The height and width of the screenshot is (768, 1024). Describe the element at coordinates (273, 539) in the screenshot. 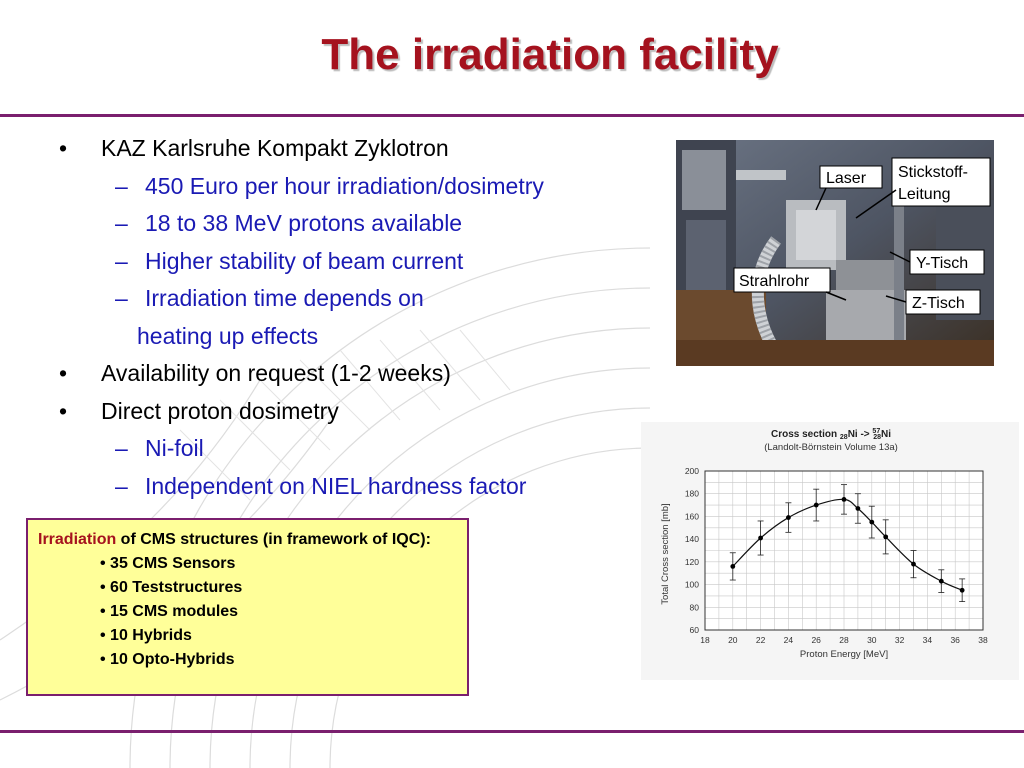

I see `info-box-lead: of CMS structures (in framework of IQC):` at that location.